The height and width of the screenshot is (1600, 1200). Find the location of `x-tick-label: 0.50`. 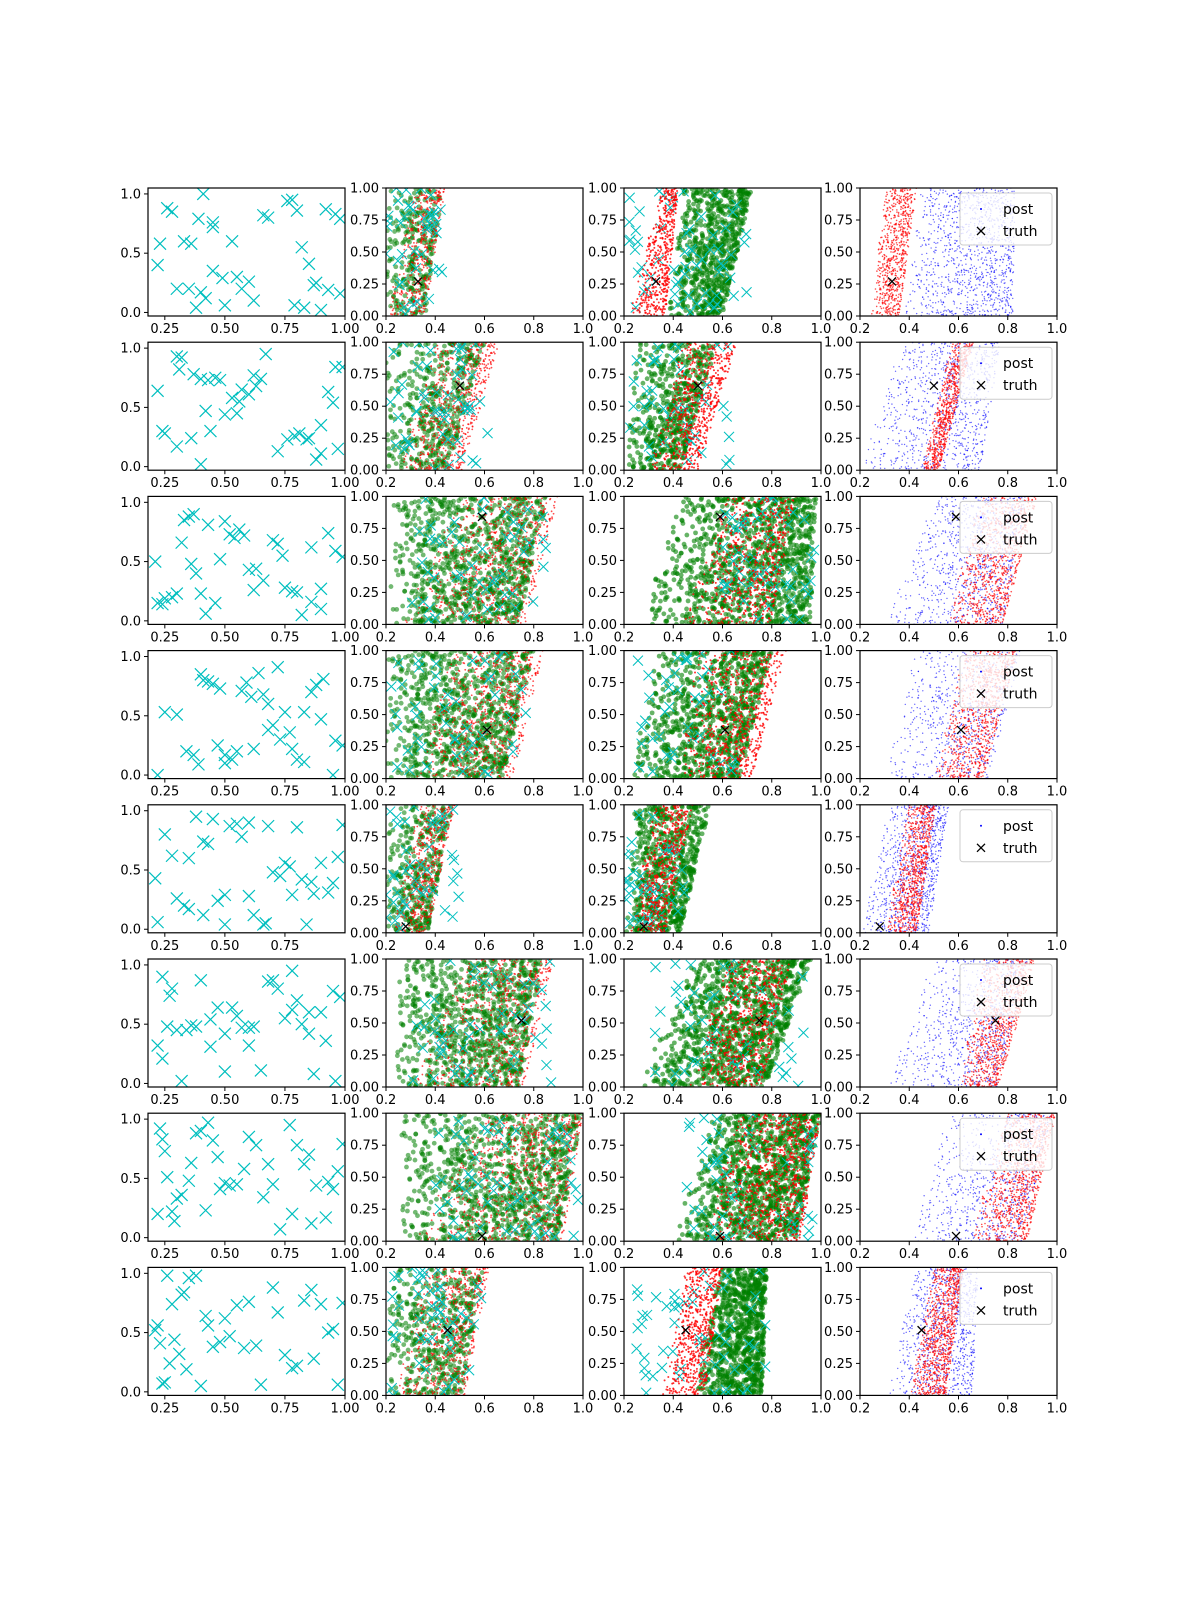

x-tick-label: 0.50 is located at coordinates (224, 329).